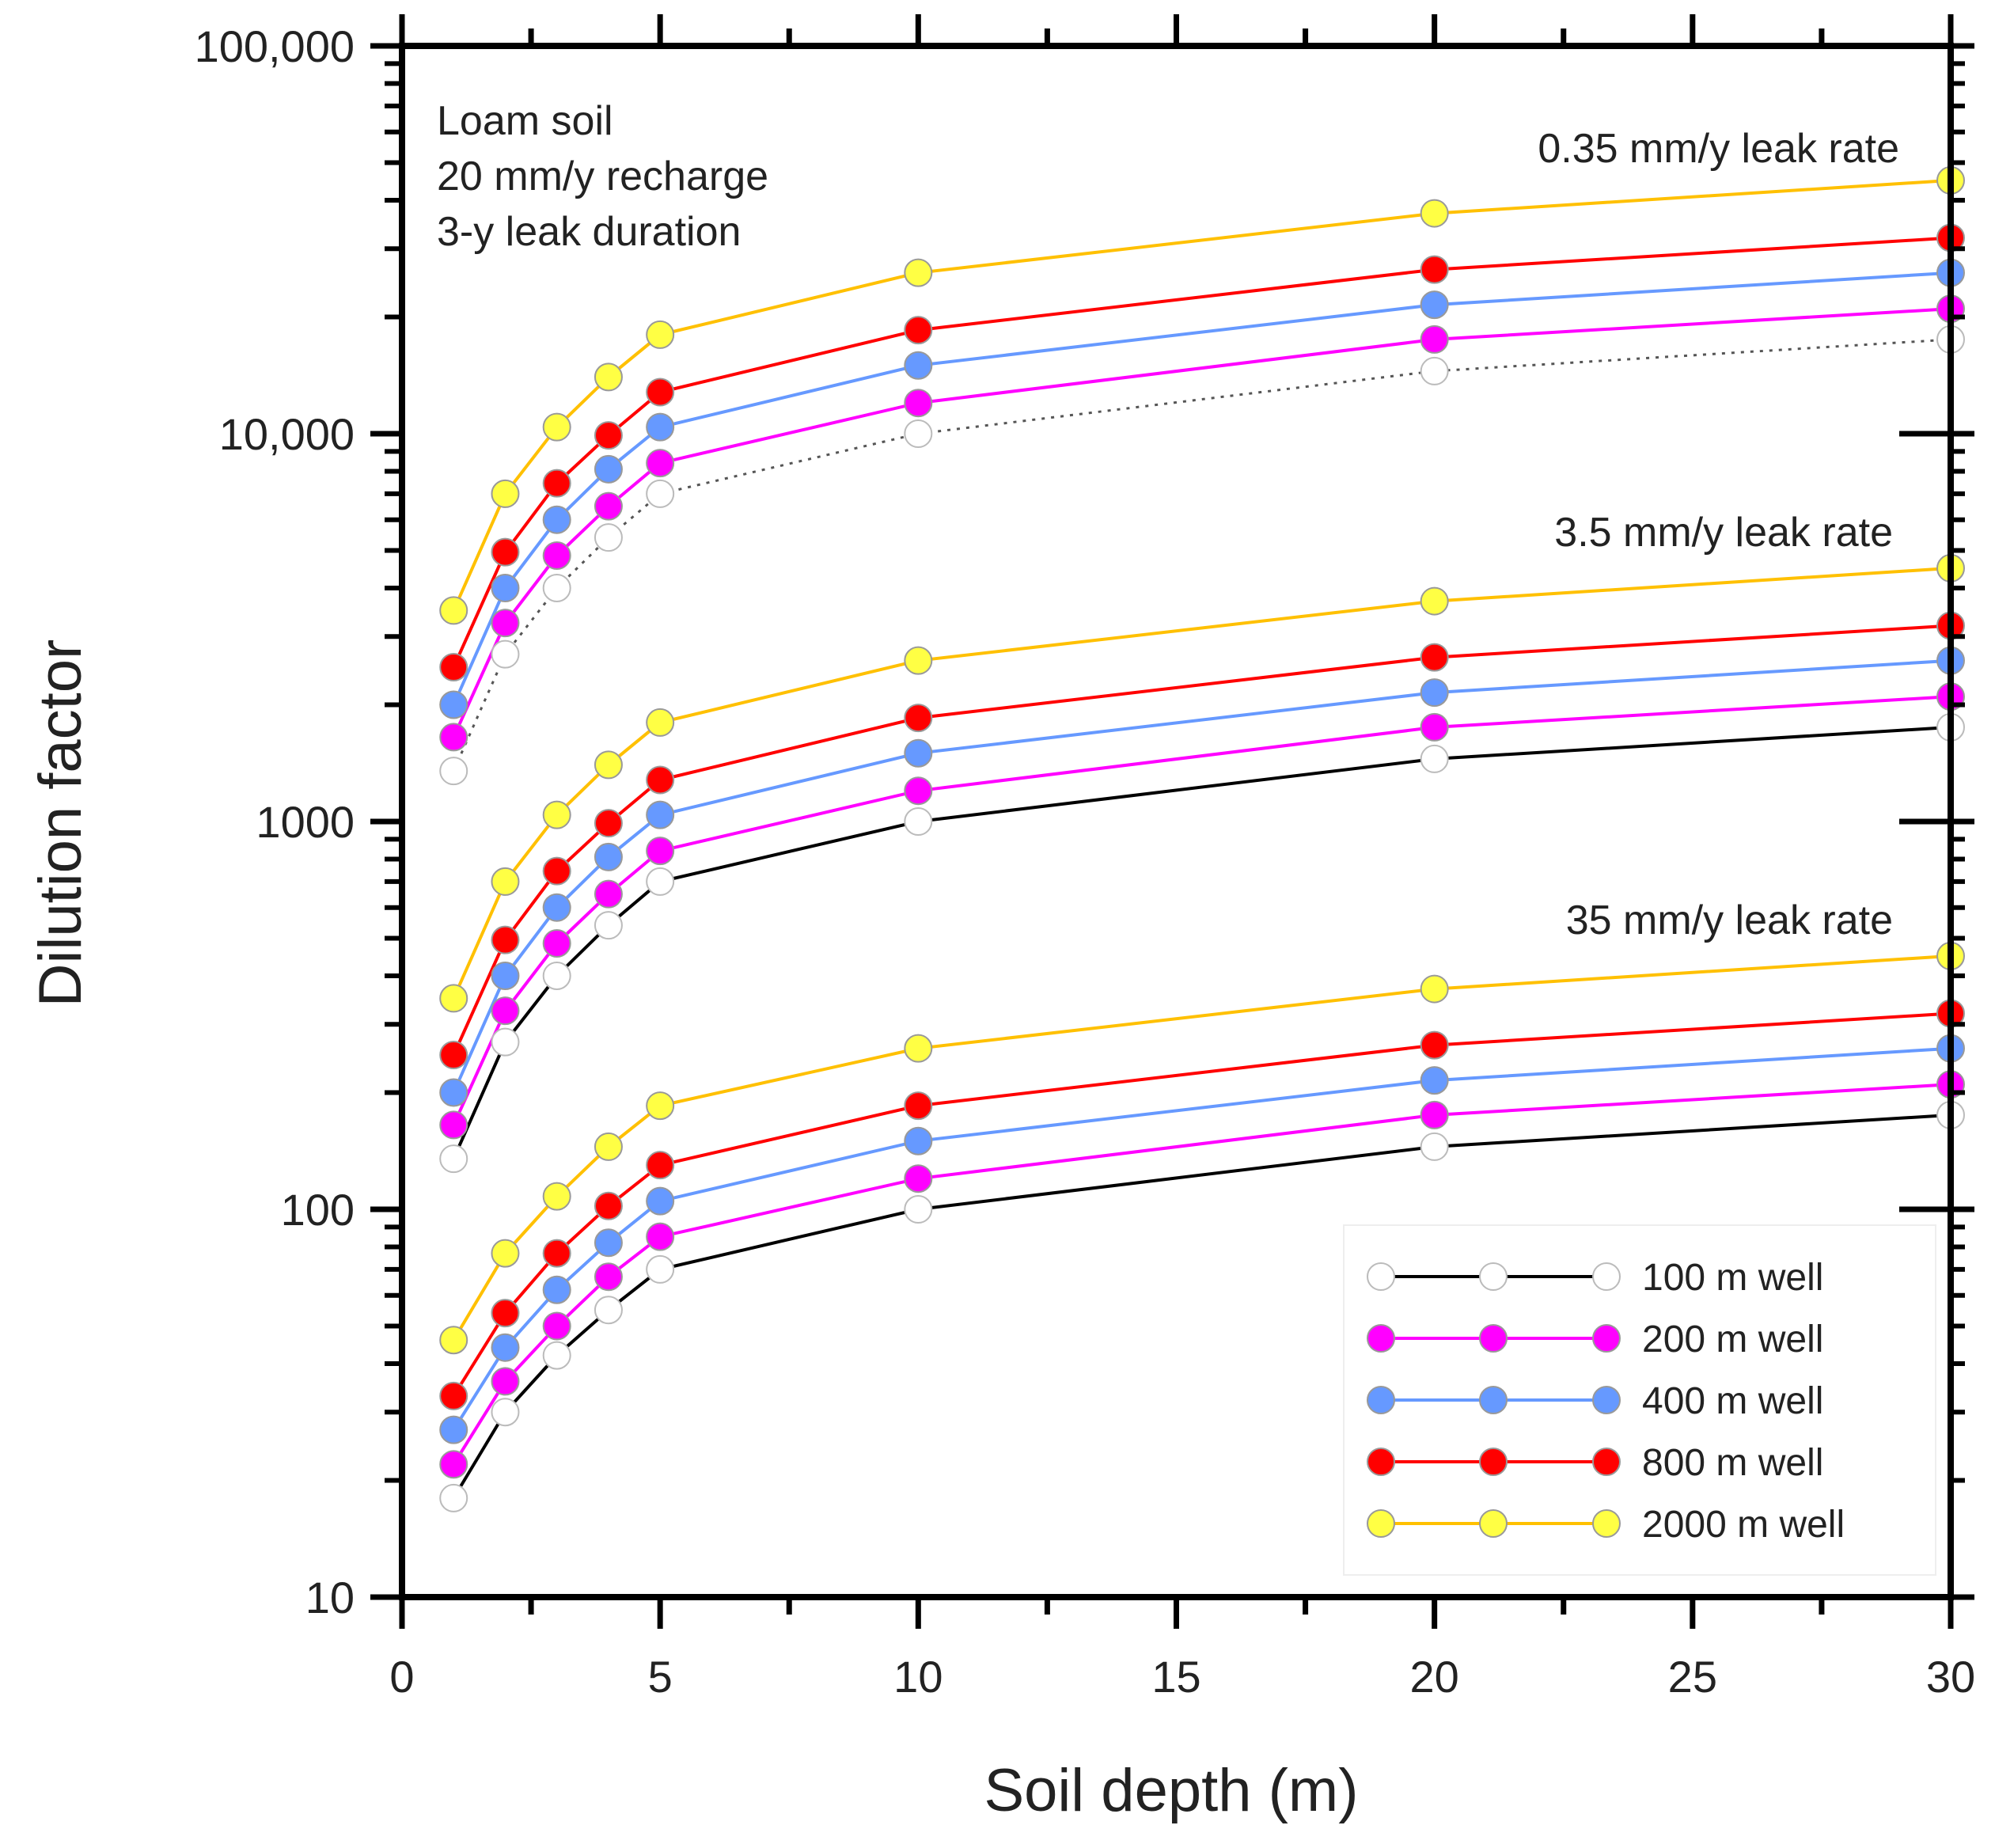  What do you see at coordinates (1732, 1339) in the screenshot?
I see `legend-label-200m: 200 m well` at bounding box center [1732, 1339].